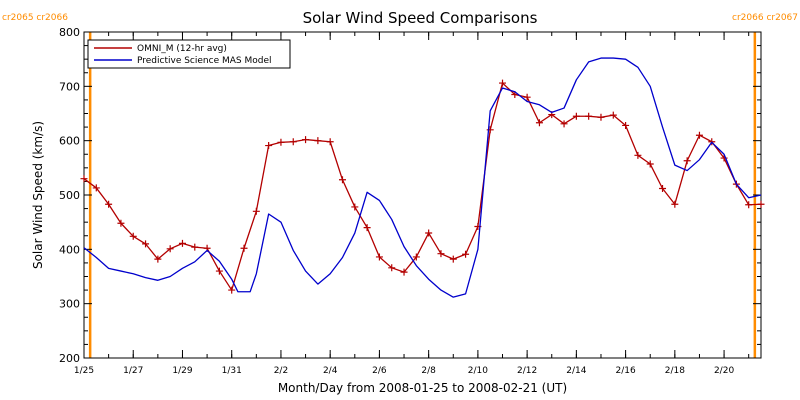 This screenshot has width=800, height=400. Describe the element at coordinates (69, 195) in the screenshot. I see `y-tick-label: 500` at that location.